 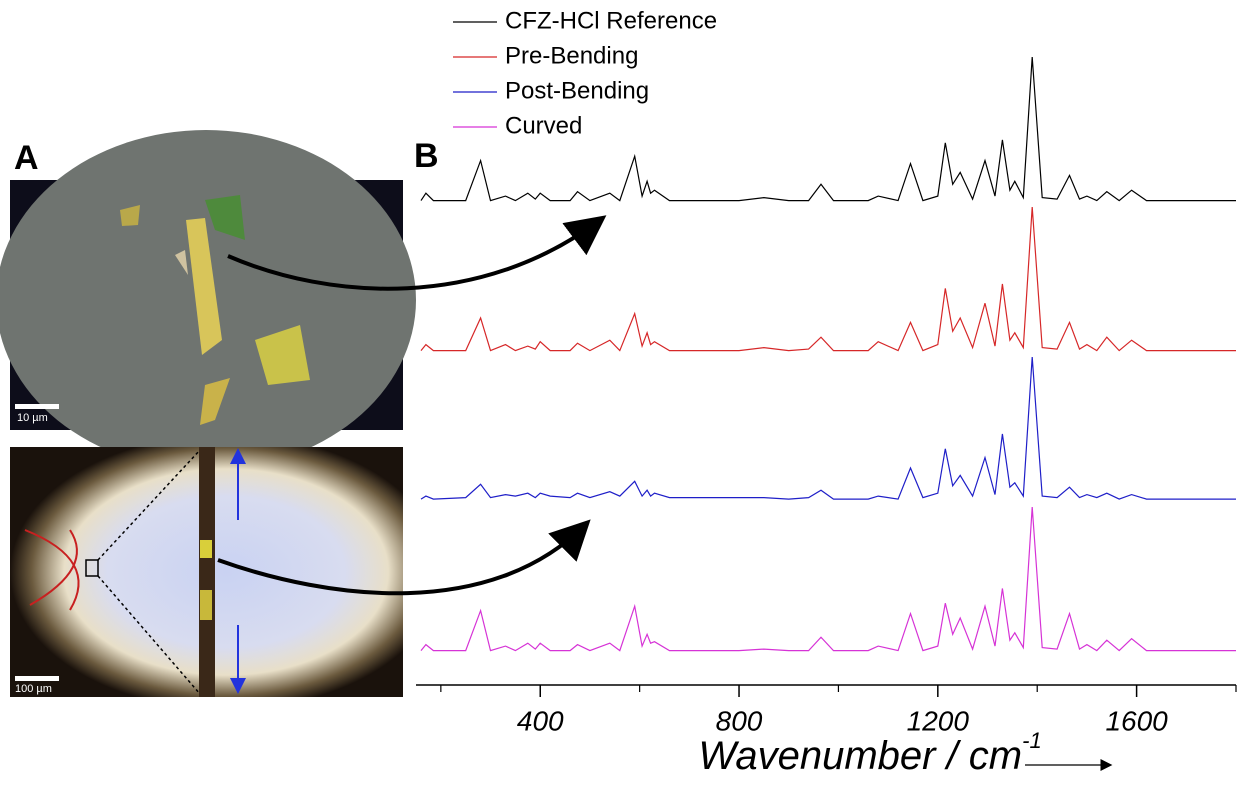 I want to click on panel-label: A, so click(x=26, y=158).